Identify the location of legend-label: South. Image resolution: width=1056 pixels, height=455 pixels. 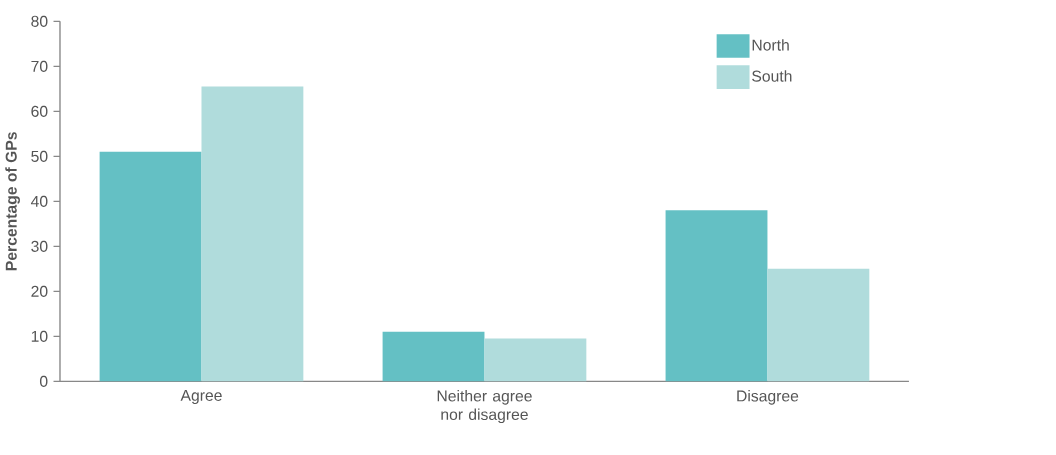
(772, 76).